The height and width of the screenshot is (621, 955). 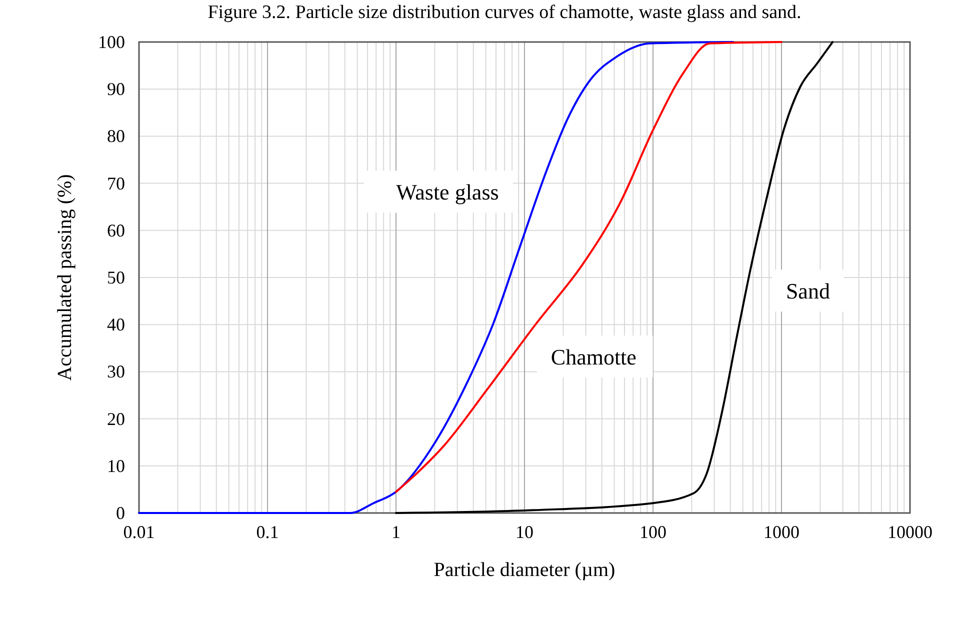 I want to click on y-tick-label: 0, so click(x=120, y=513).